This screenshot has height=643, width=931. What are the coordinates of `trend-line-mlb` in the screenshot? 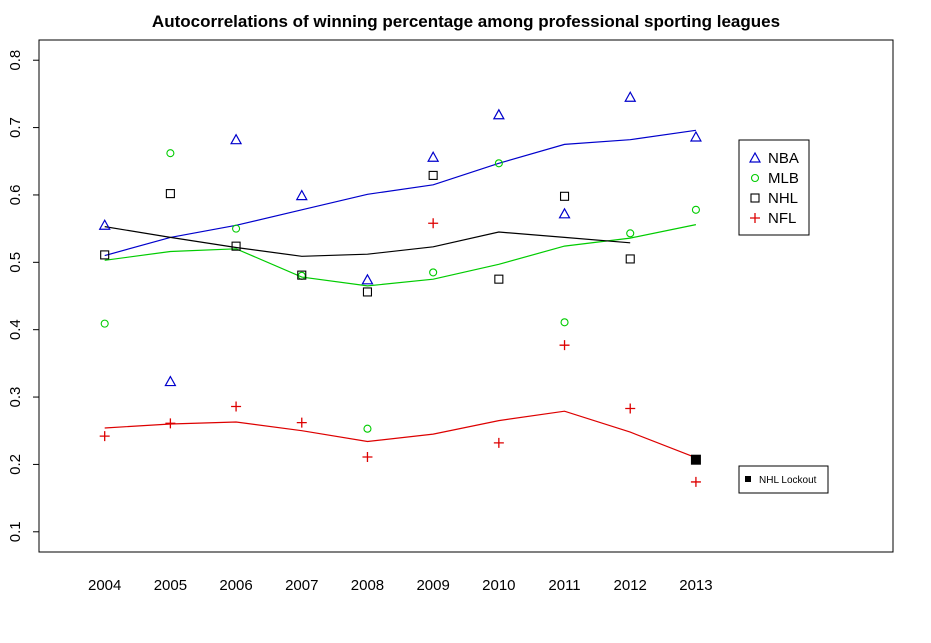 It's located at (400, 255).